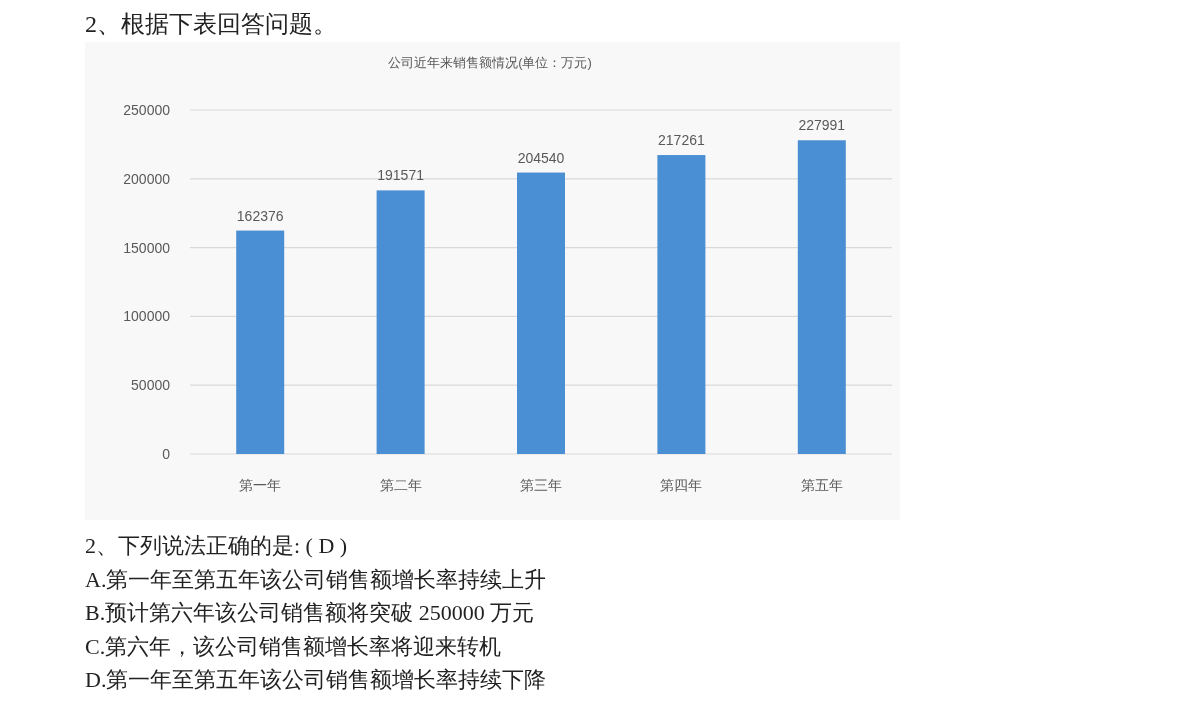  I want to click on x-tick-label: 第二年, so click(400, 485).